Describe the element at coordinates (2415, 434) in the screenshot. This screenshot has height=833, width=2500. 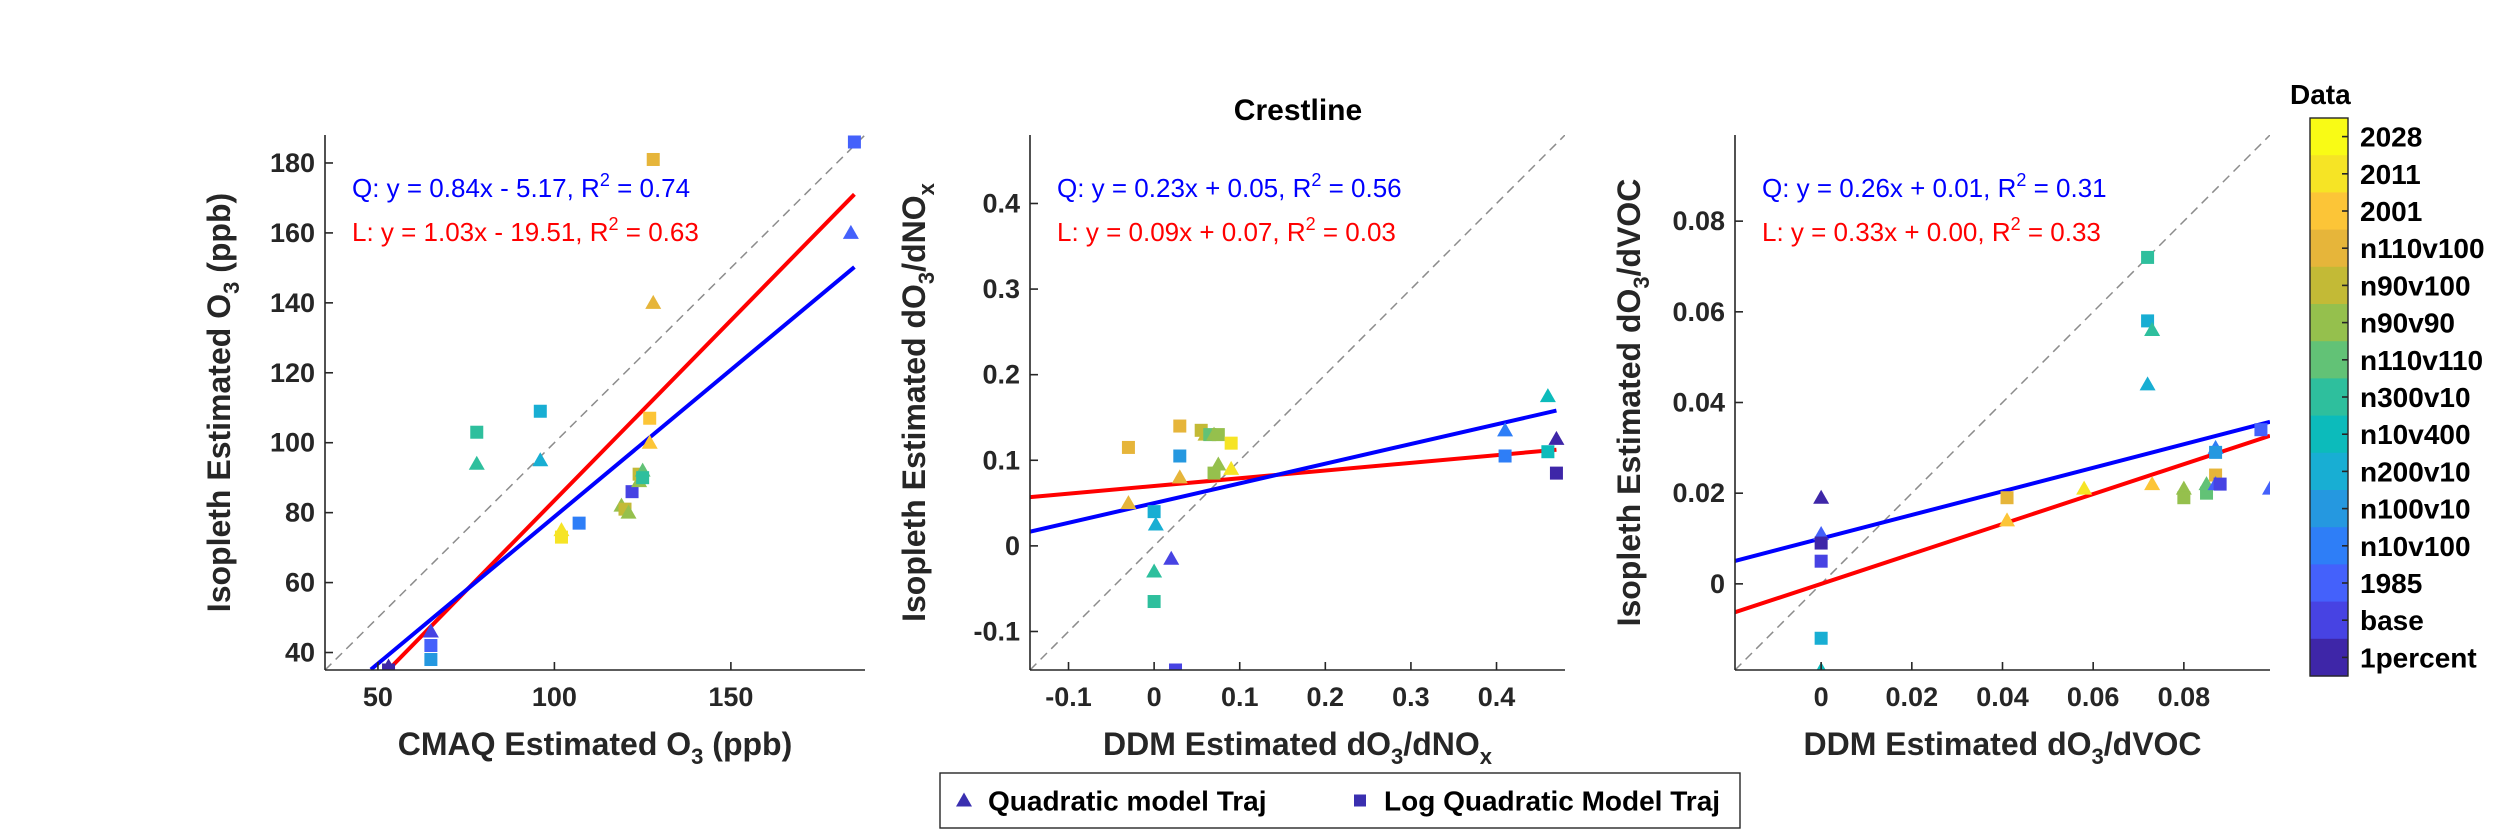
I see `colorbar-label: n10v400` at that location.